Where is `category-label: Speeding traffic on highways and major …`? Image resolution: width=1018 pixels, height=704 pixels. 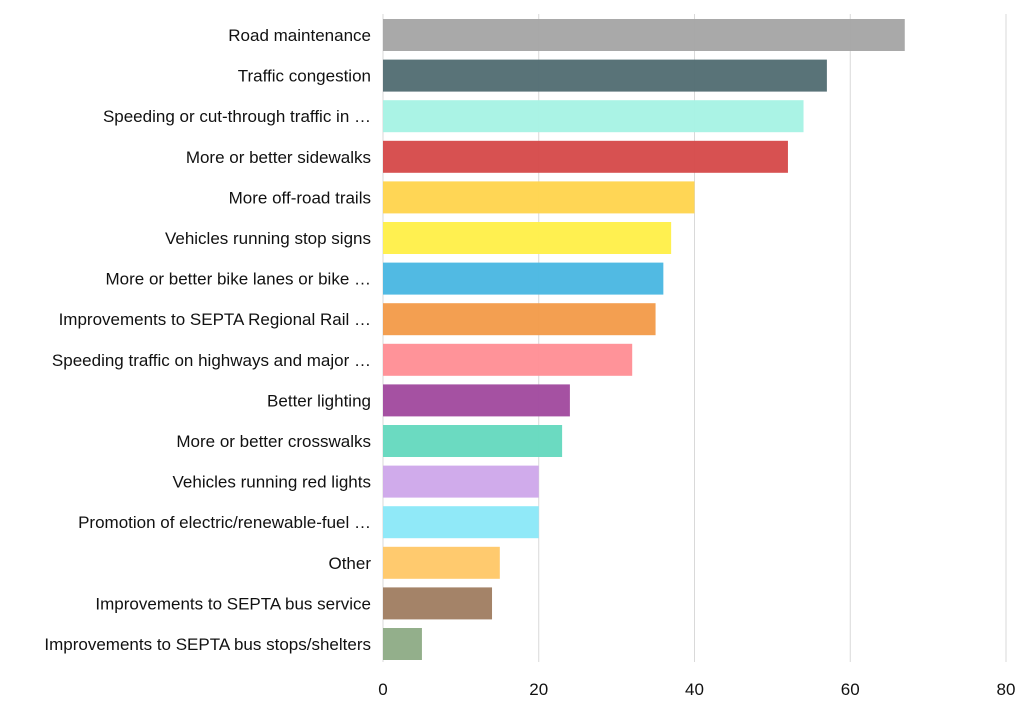 category-label: Speeding traffic on highways and major … is located at coordinates (211, 360).